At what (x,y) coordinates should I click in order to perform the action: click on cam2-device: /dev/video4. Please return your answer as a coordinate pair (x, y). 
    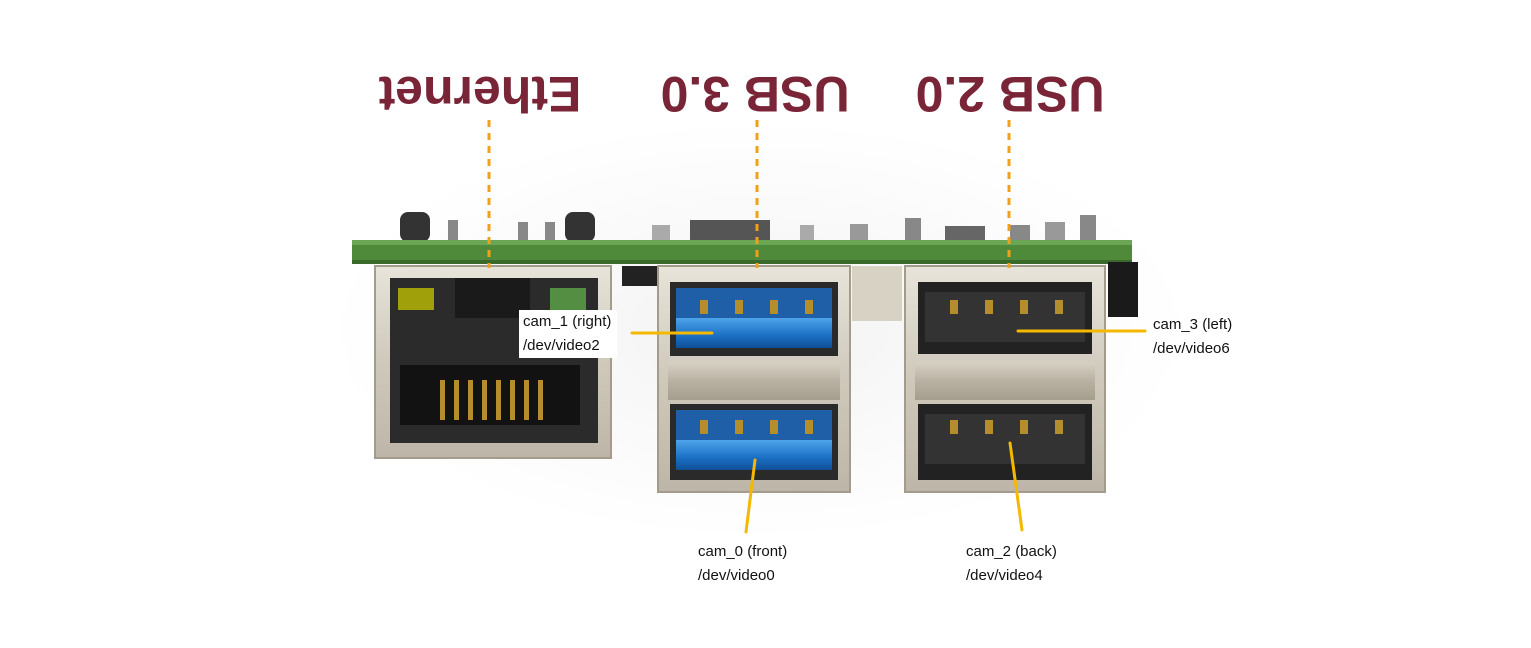
    Looking at the image, I should click on (1004, 575).